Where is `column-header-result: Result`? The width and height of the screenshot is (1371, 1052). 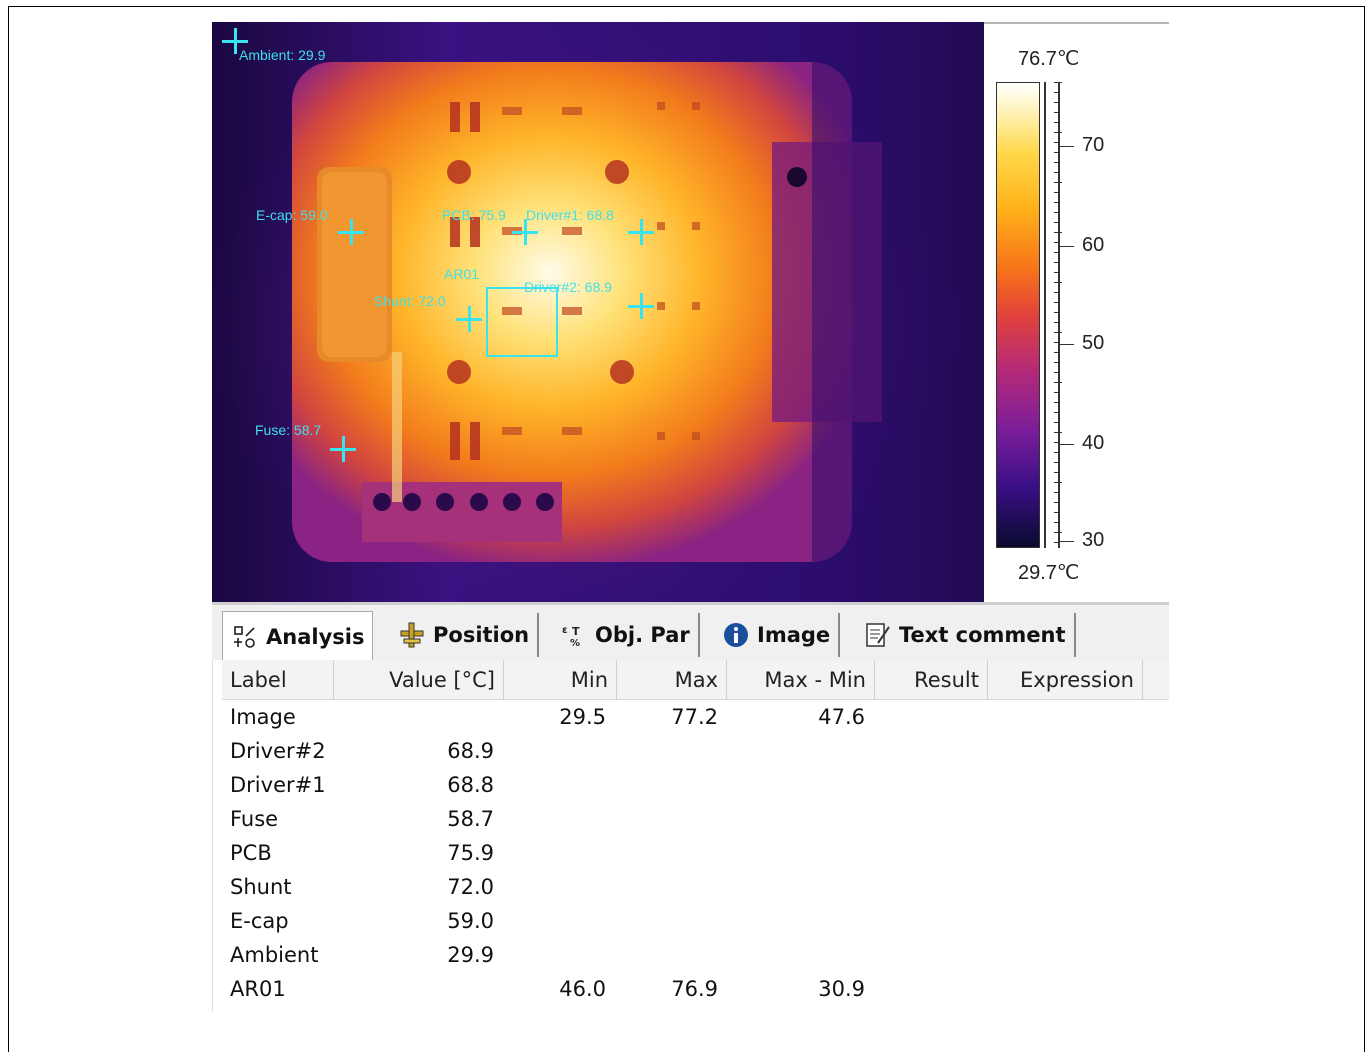 column-header-result: Result is located at coordinates (931, 680).